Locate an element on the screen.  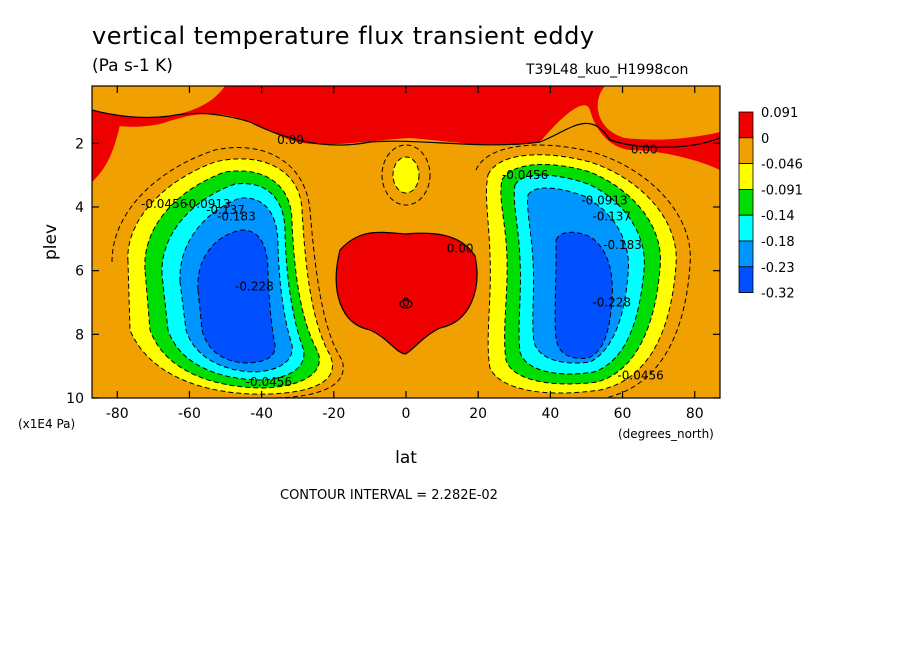
band-red-left-edge is located at coordinates (106, 148).